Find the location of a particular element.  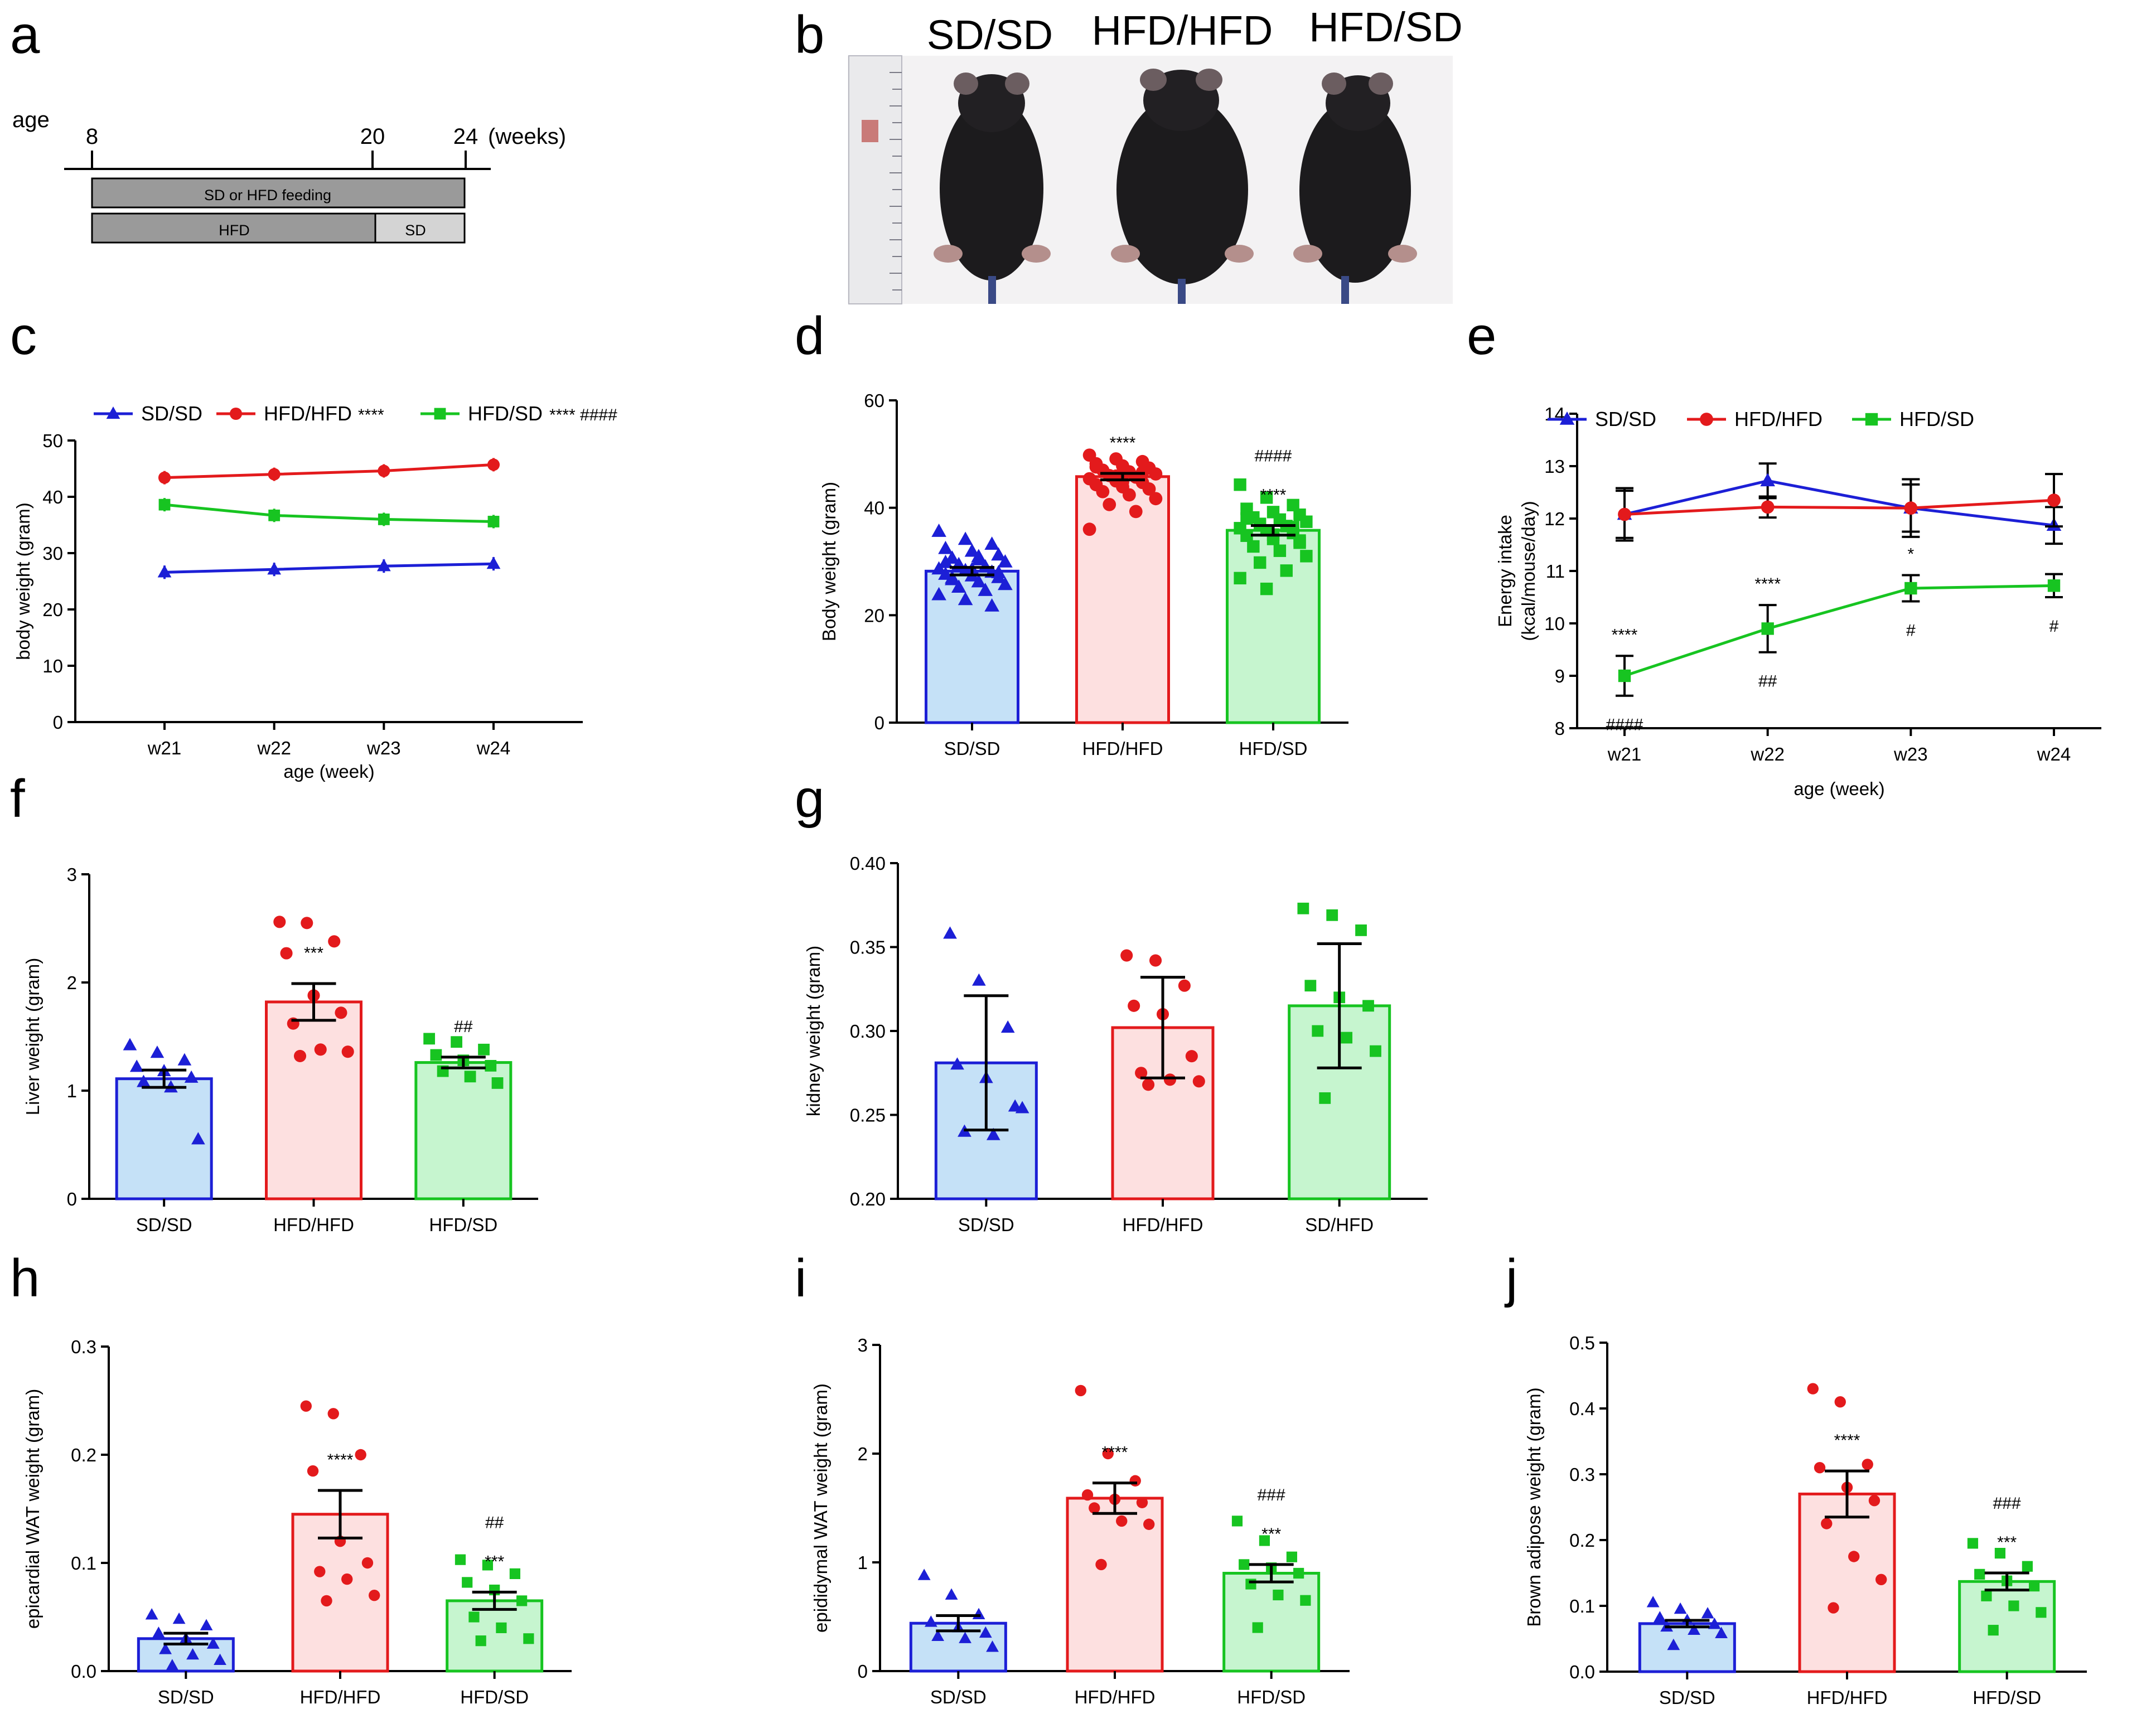

y-tick-label: 12 is located at coordinates (1554, 519).